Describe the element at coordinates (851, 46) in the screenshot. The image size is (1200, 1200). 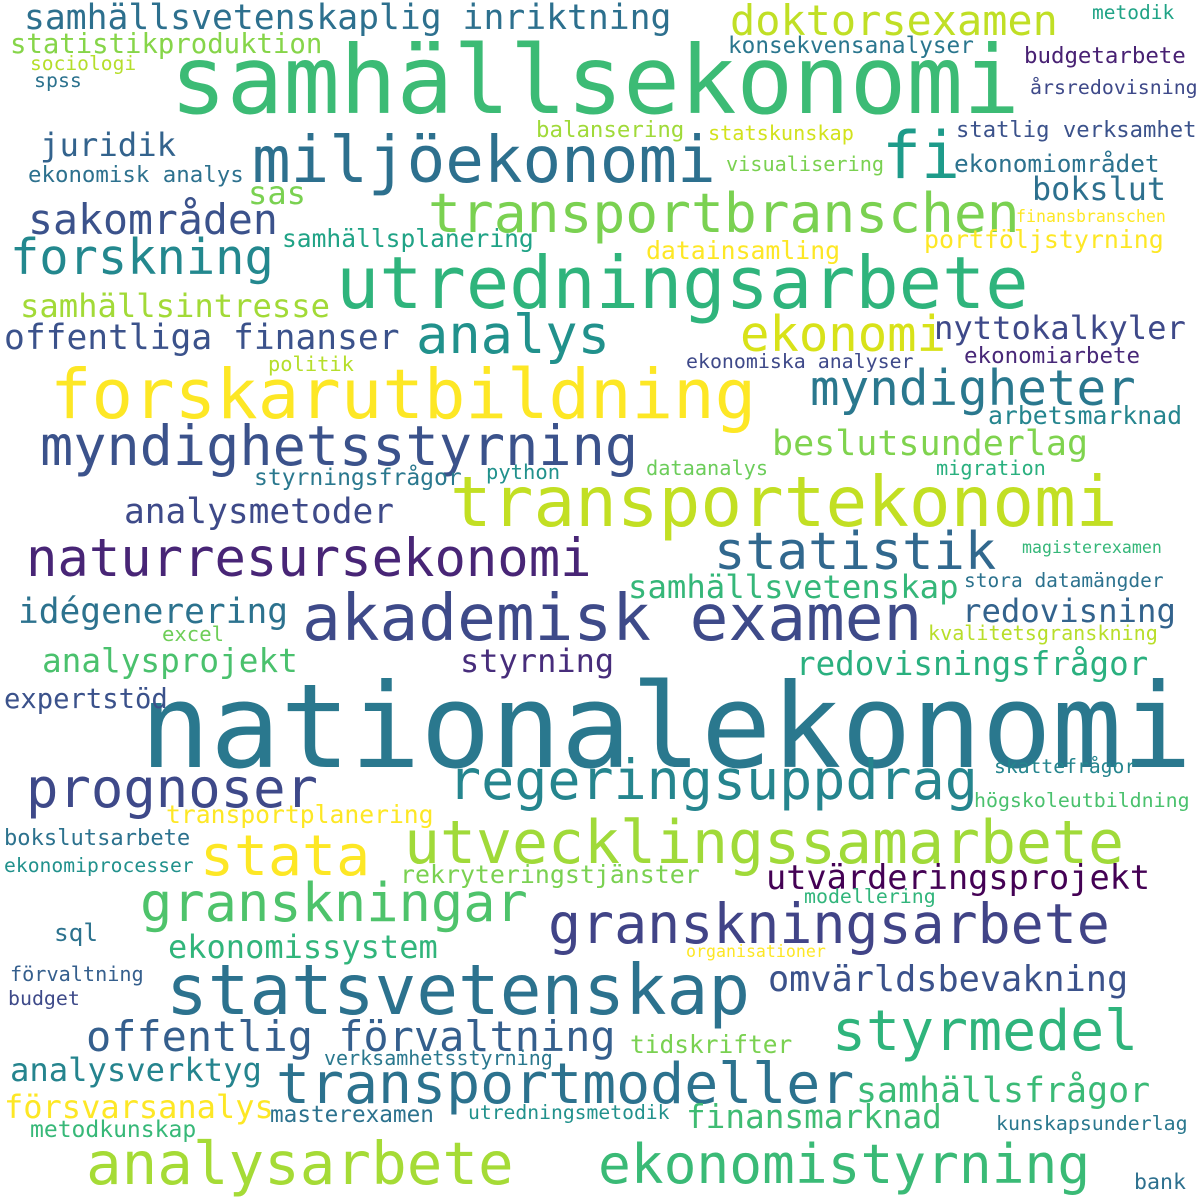
I see `word-konsekvensanalyser: konsekvensanalyser` at that location.